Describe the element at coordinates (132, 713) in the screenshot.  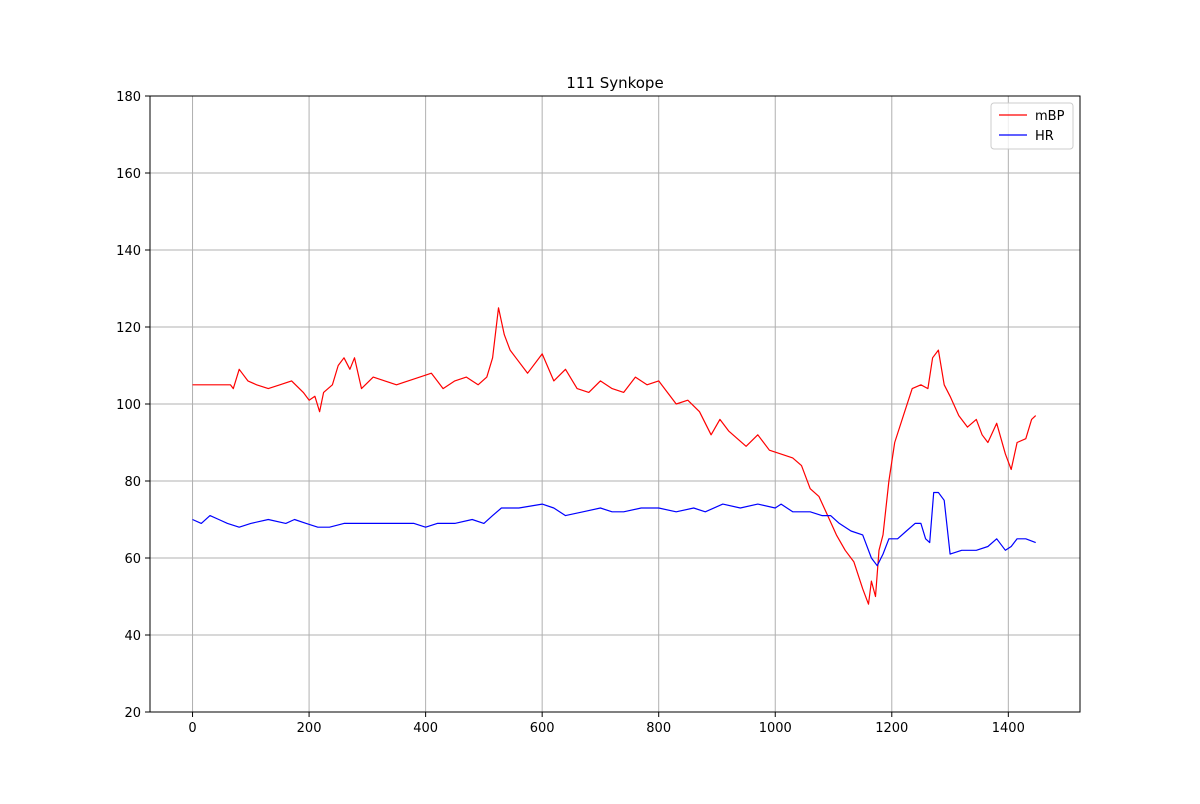
I see `y-tick-label: 20` at that location.